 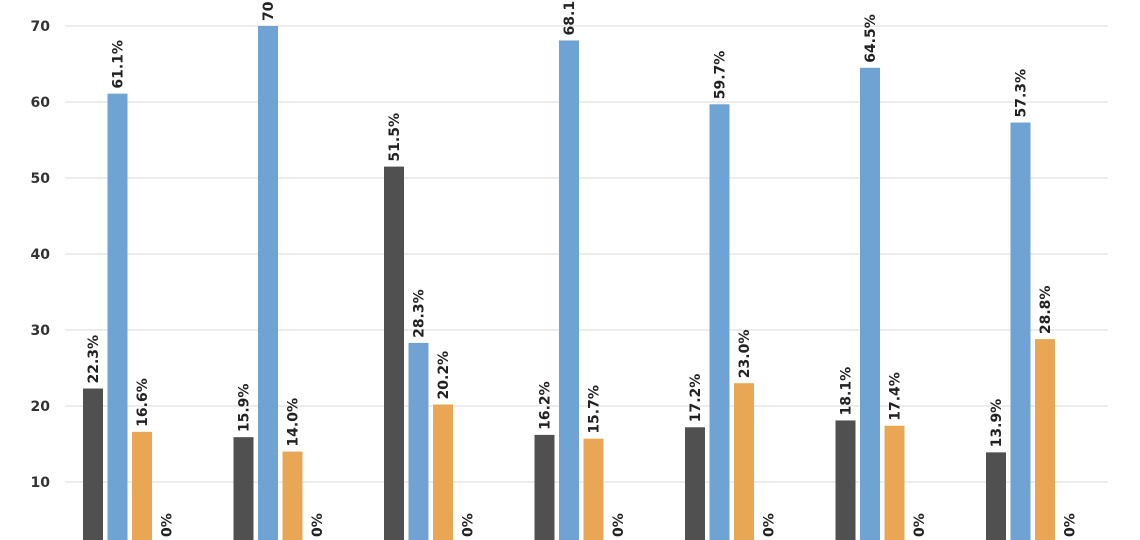 What do you see at coordinates (245, 408) in the screenshot?
I see `data-label: 15.9%` at bounding box center [245, 408].